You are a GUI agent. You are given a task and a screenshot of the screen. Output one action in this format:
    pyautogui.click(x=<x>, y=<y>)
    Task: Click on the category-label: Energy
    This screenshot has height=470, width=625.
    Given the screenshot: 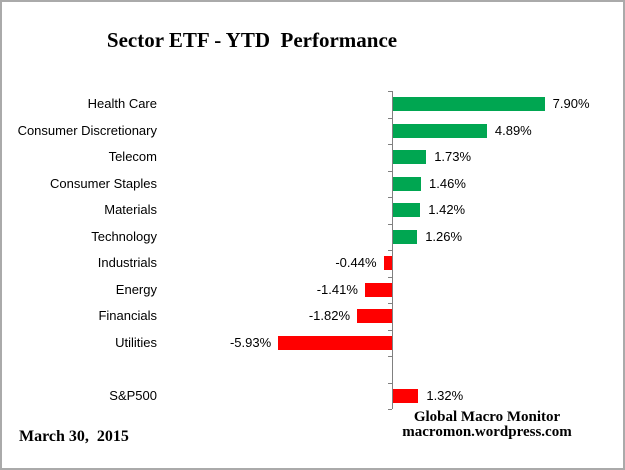 What is the action you would take?
    pyautogui.click(x=136, y=289)
    